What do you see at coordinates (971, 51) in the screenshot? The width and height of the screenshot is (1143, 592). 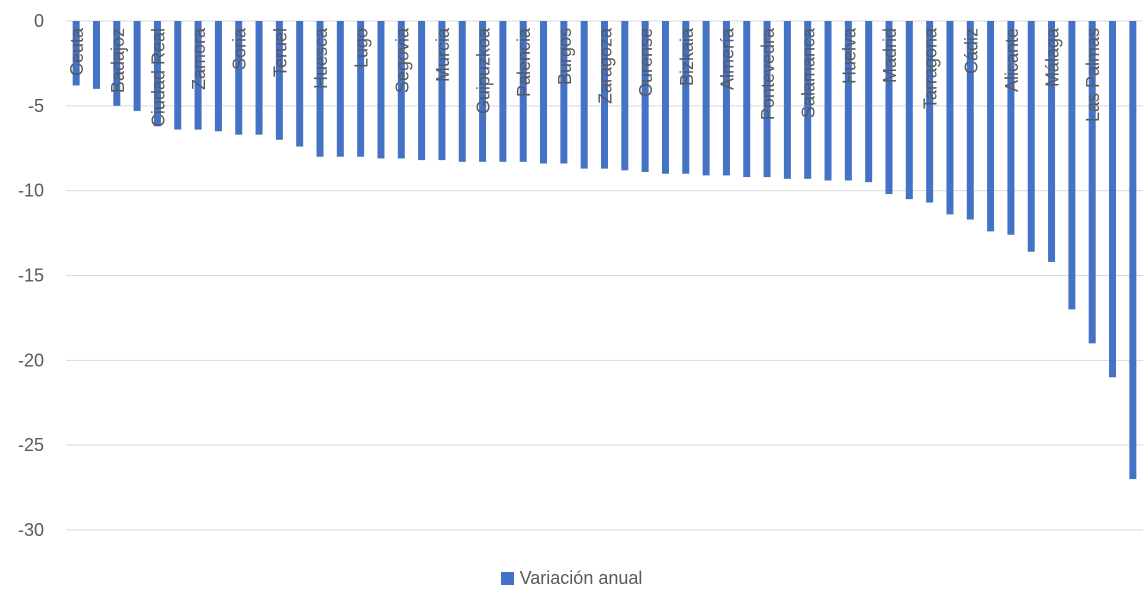 I see `category-label: Cádiz` at bounding box center [971, 51].